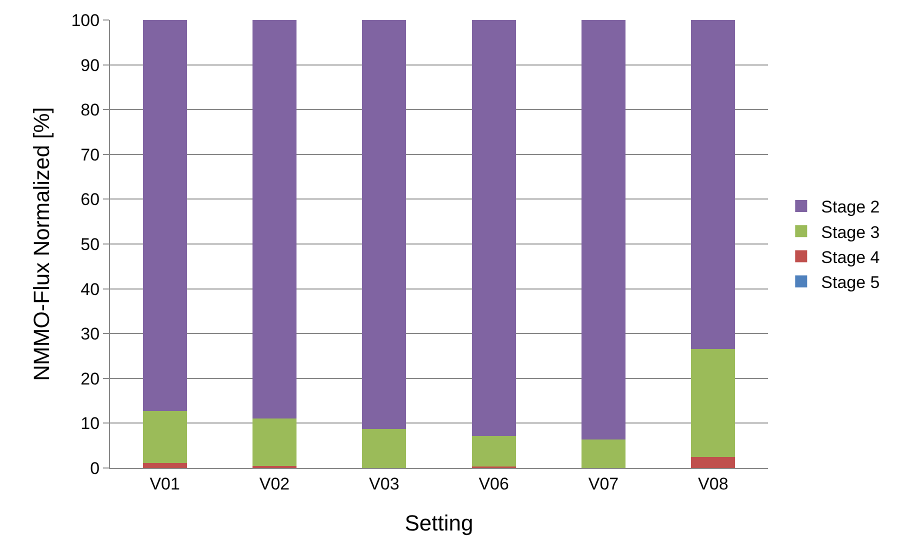 This screenshot has height=553, width=918. Describe the element at coordinates (90, 334) in the screenshot. I see `y-tick-label: 30` at that location.